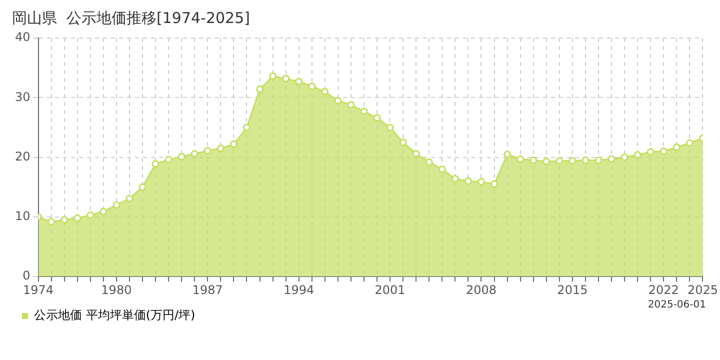  Describe the element at coordinates (22, 216) in the screenshot. I see `y-tick-label: 10` at that location.